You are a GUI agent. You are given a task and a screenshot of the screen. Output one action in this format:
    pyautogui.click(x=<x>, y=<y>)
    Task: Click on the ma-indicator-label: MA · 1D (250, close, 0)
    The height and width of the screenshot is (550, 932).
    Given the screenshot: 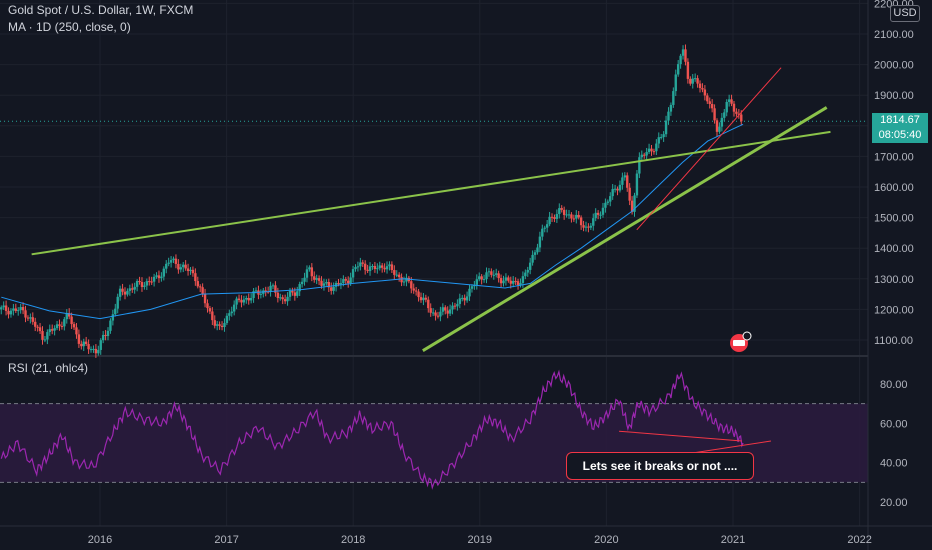 What is the action you would take?
    pyautogui.click(x=69, y=27)
    